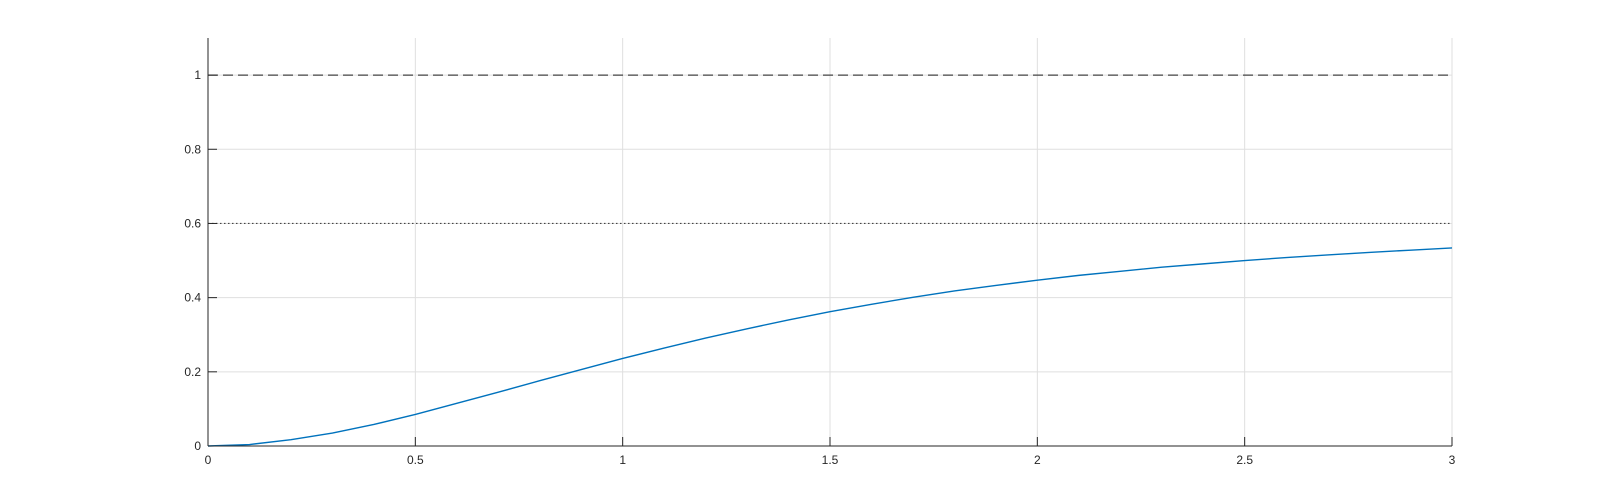 This screenshot has width=1600, height=500. I want to click on y-tick-label: 0.2, so click(192, 372).